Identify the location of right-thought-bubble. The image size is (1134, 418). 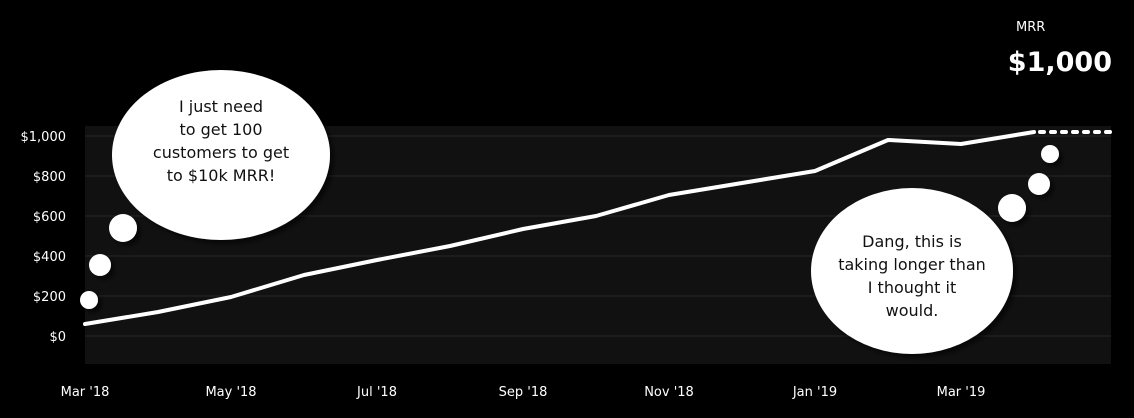
(935, 249).